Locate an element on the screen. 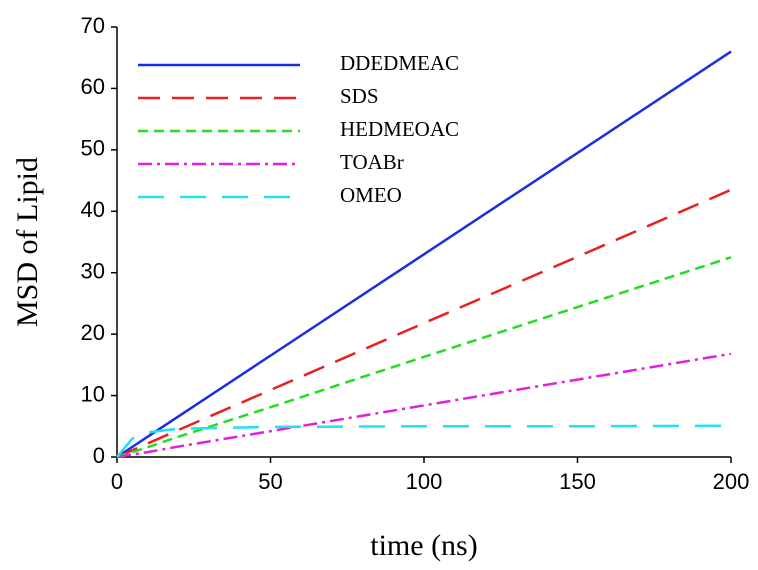 This screenshot has width=758, height=570. x-tick-label: 0 is located at coordinates (117, 481).